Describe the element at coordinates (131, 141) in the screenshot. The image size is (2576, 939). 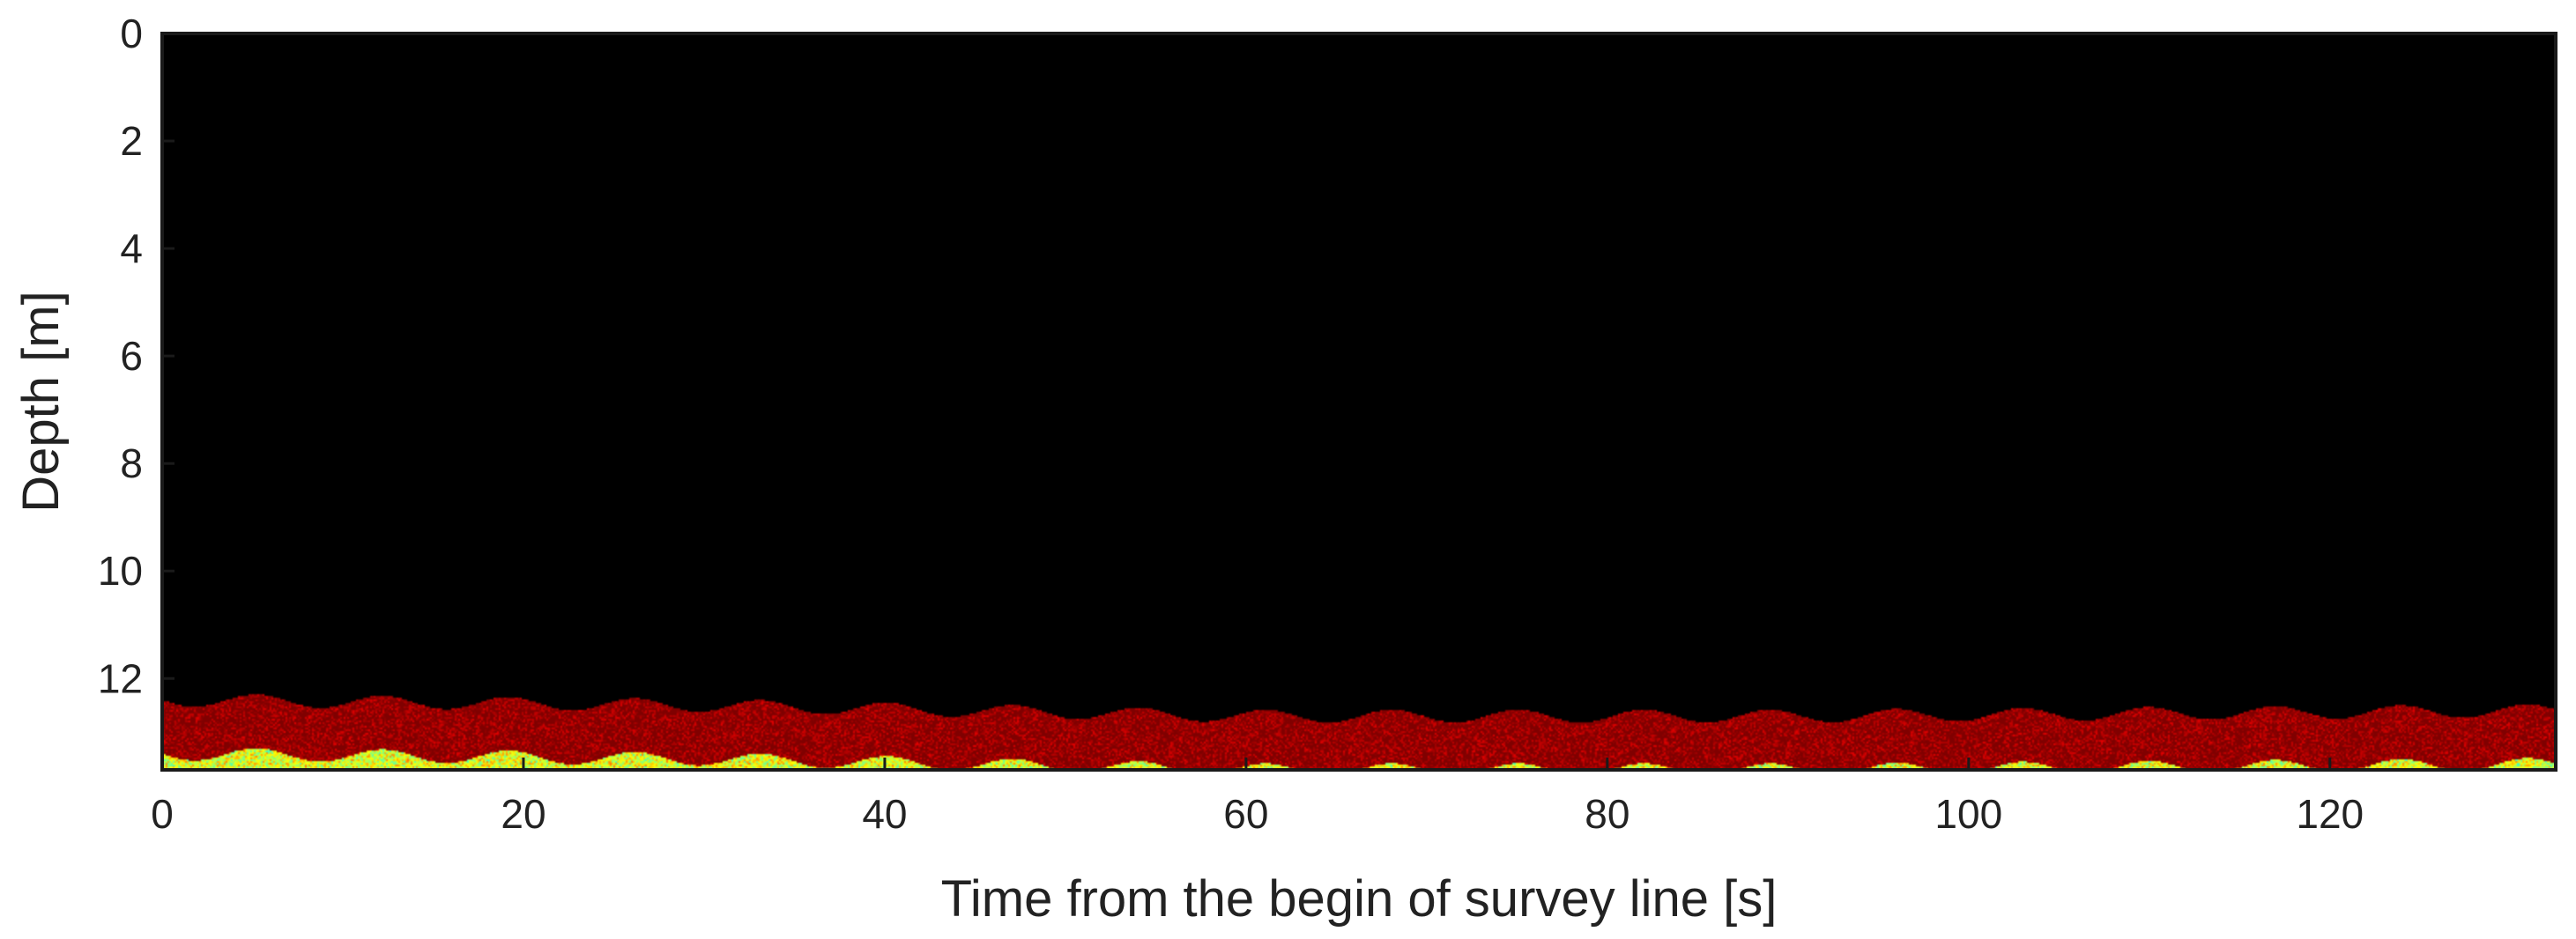
I see `y-tick-label: 2` at that location.